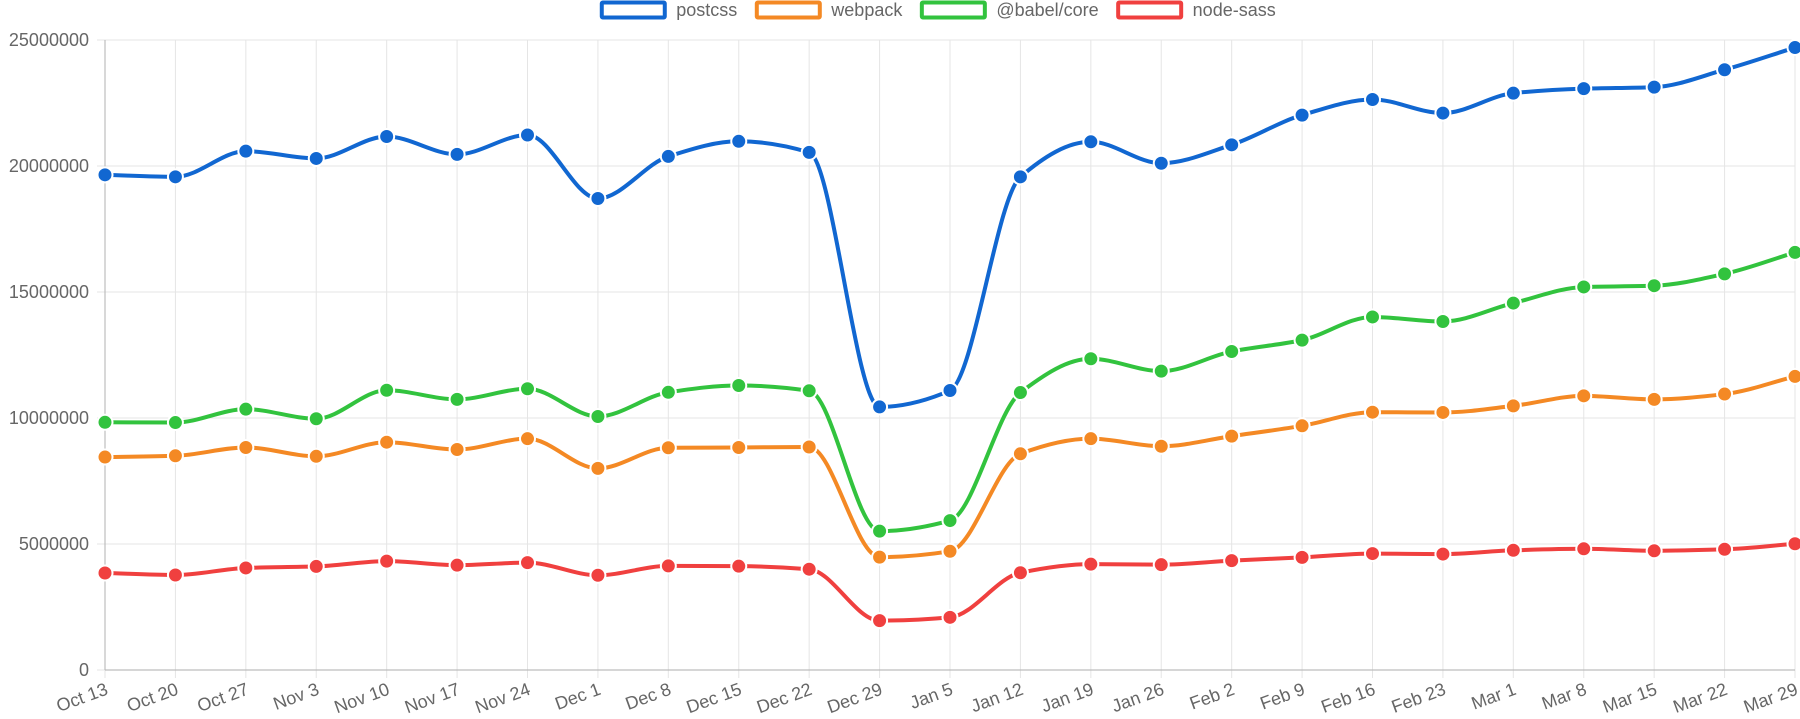  Describe the element at coordinates (670, 10) in the screenshot. I see `legend-item: postcss` at that location.